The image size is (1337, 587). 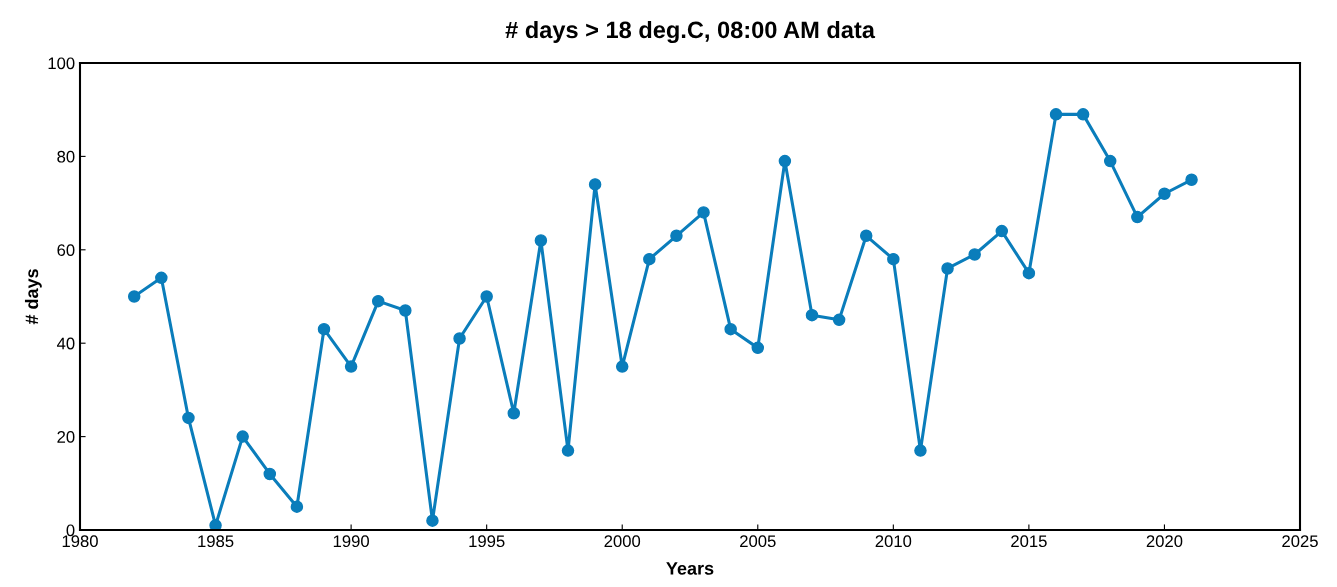 What do you see at coordinates (622, 541) in the screenshot?
I see `x-tick-label: 2000` at bounding box center [622, 541].